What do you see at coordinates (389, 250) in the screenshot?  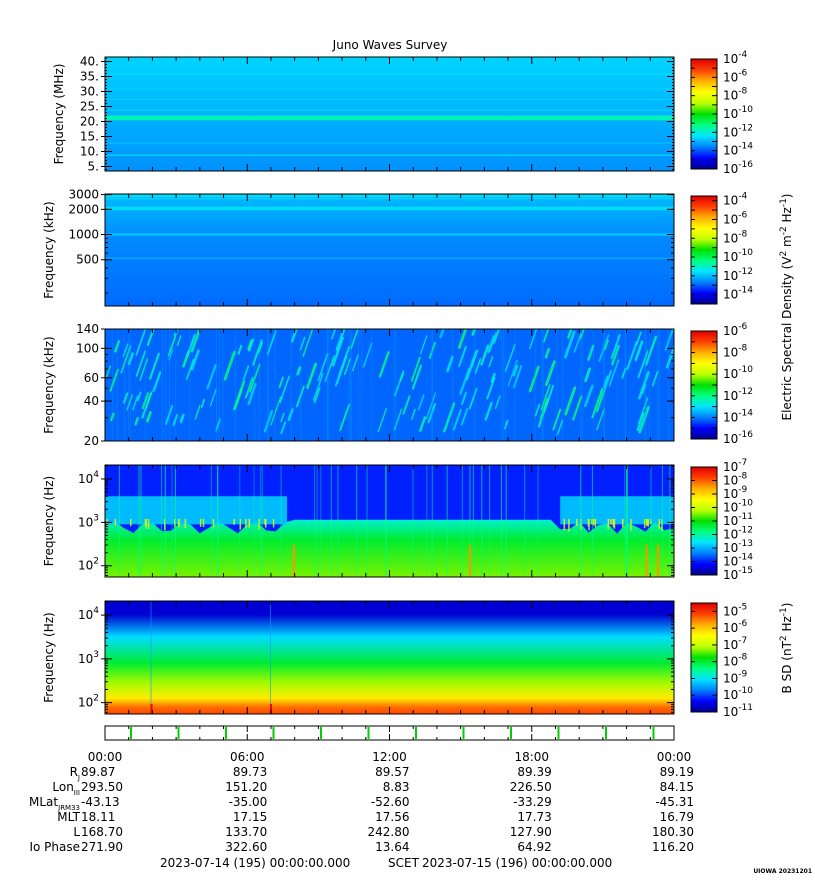 I see `spectrogram-background` at bounding box center [389, 250].